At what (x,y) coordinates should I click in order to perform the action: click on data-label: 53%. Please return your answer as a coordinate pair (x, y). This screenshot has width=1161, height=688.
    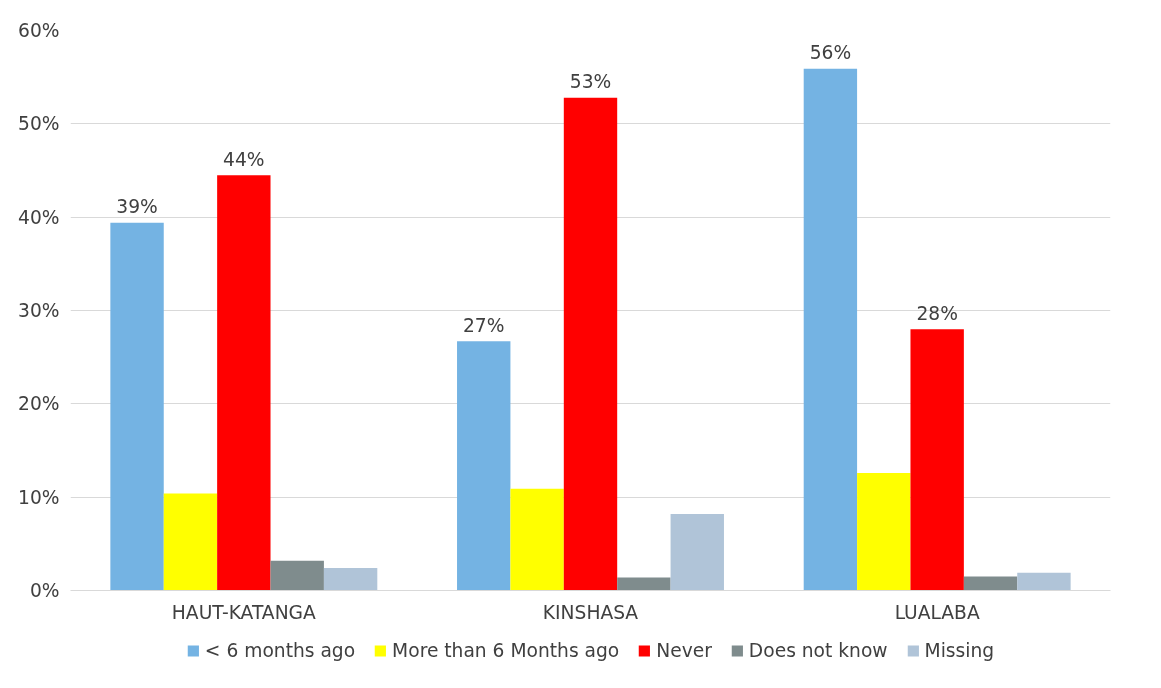
    Looking at the image, I should click on (590, 82).